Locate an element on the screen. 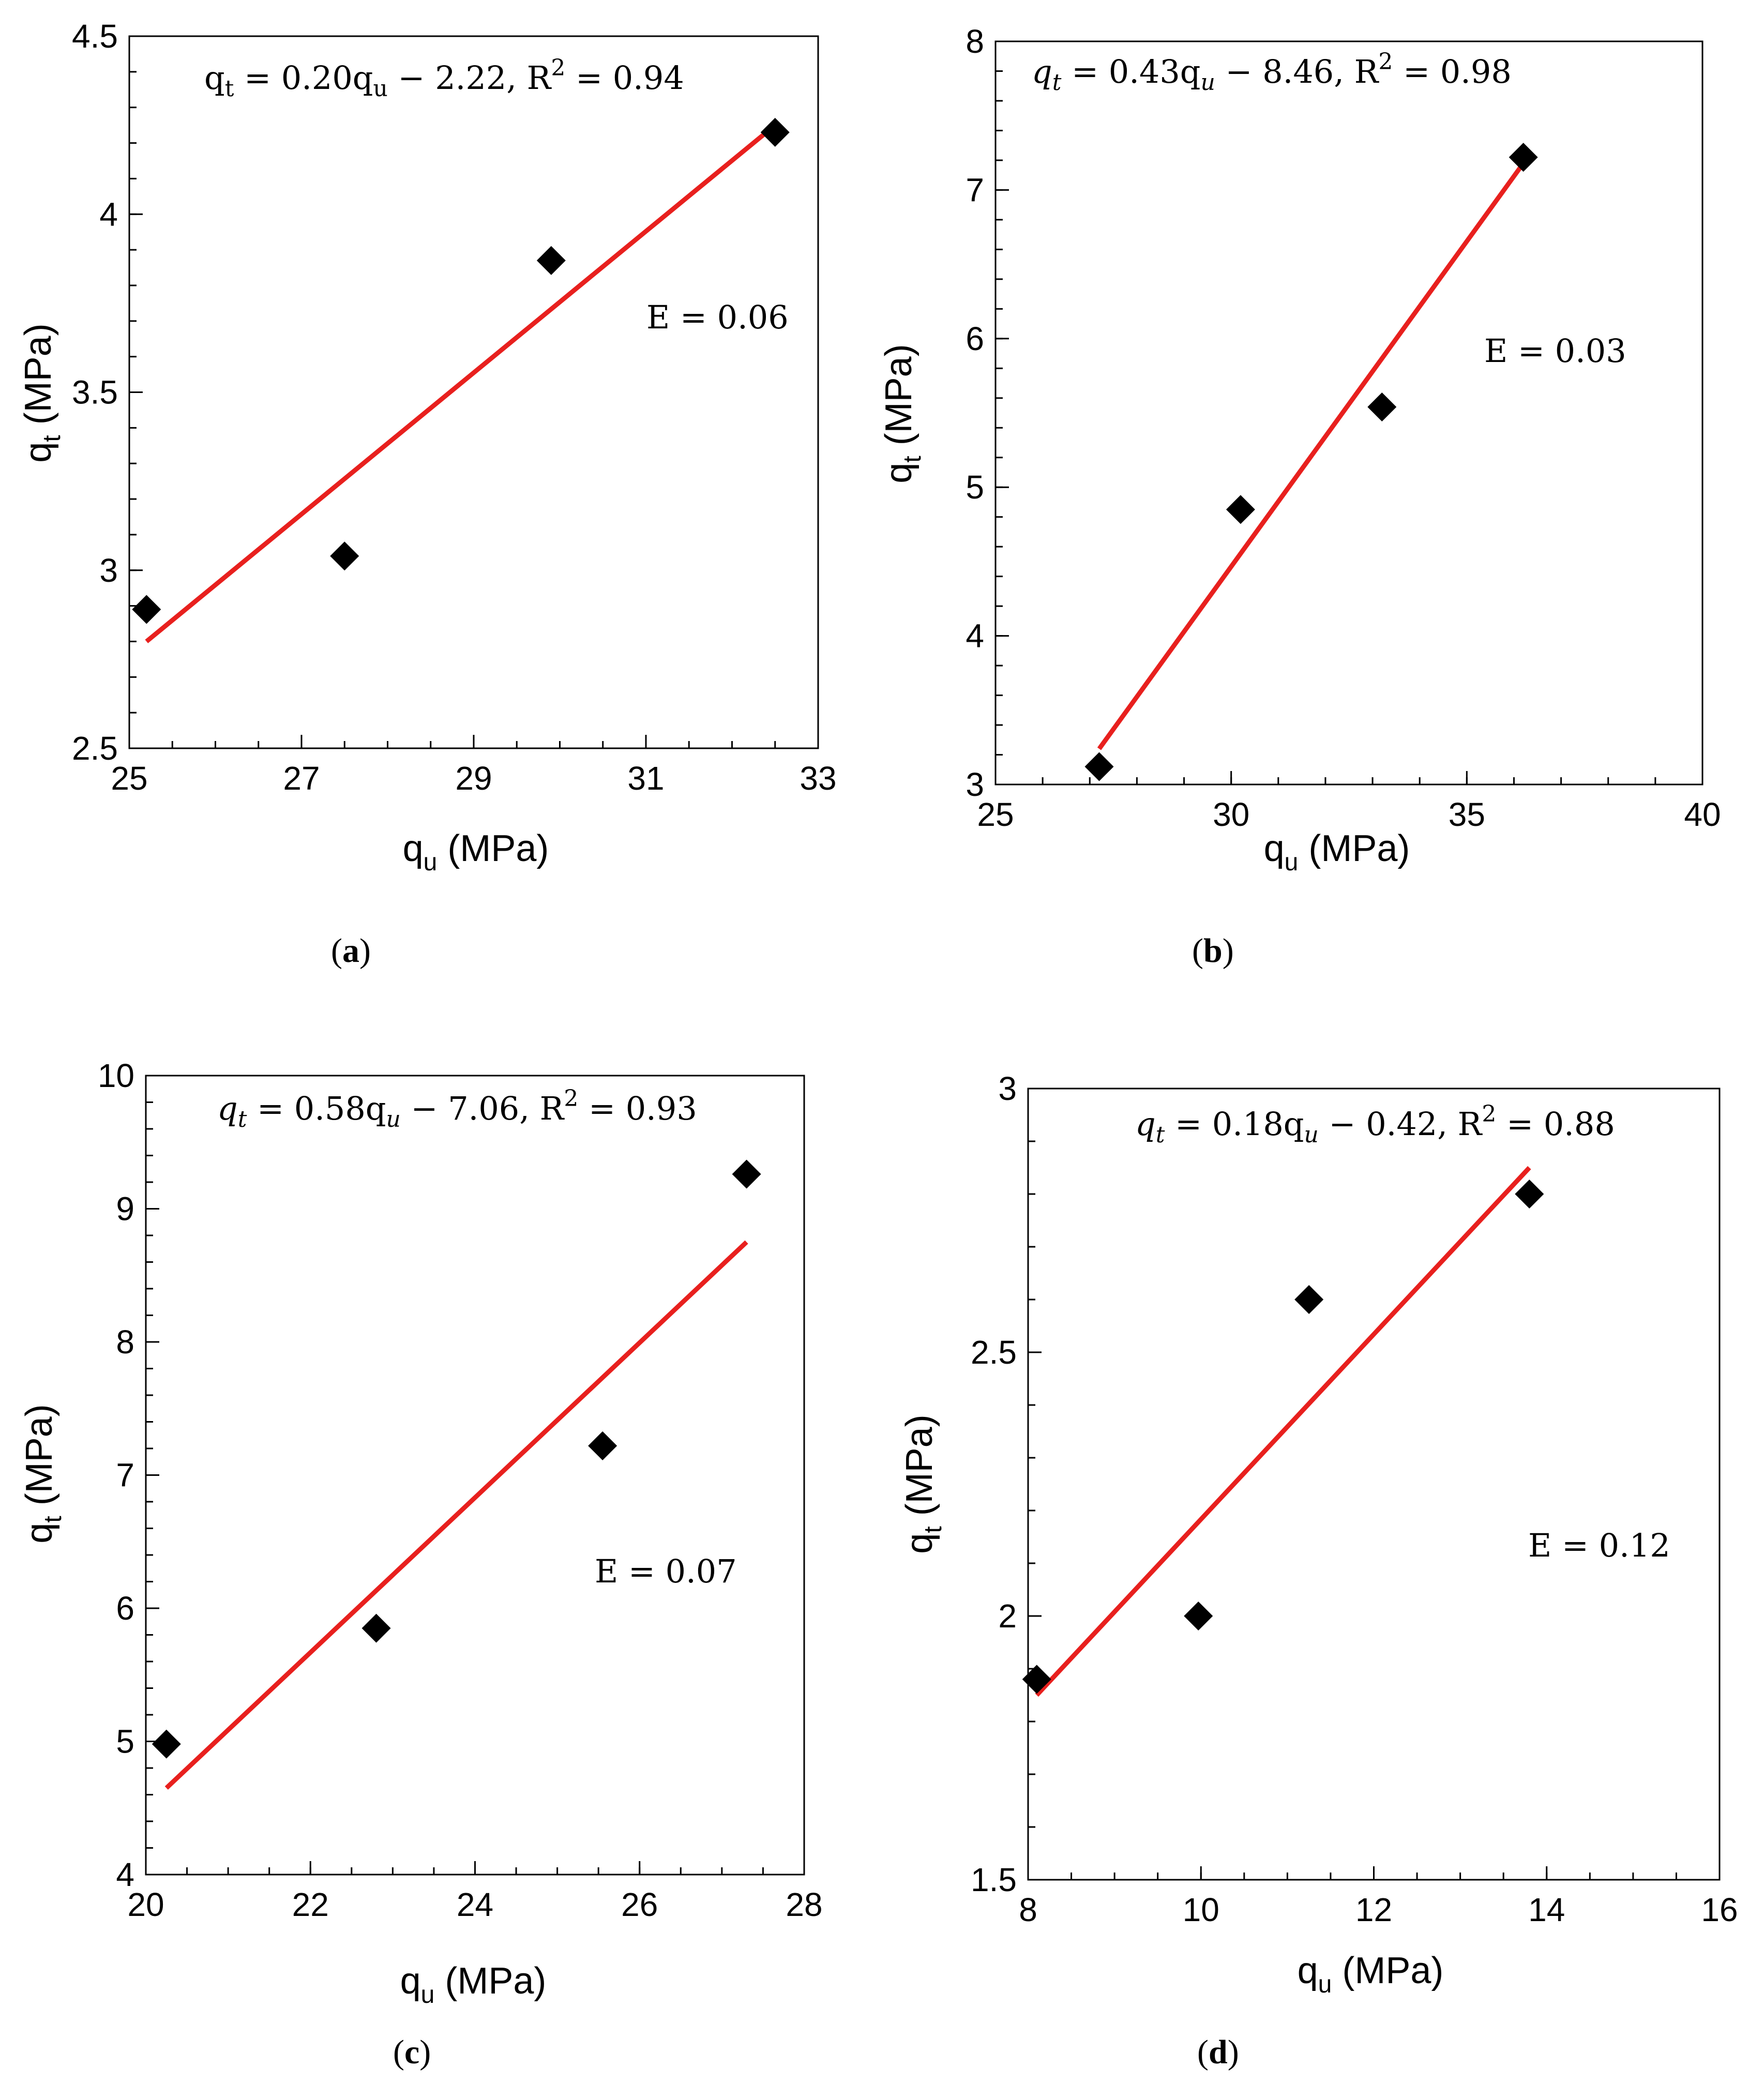 This screenshot has width=1764, height=2099. x-tick-label: 29 is located at coordinates (473, 778).